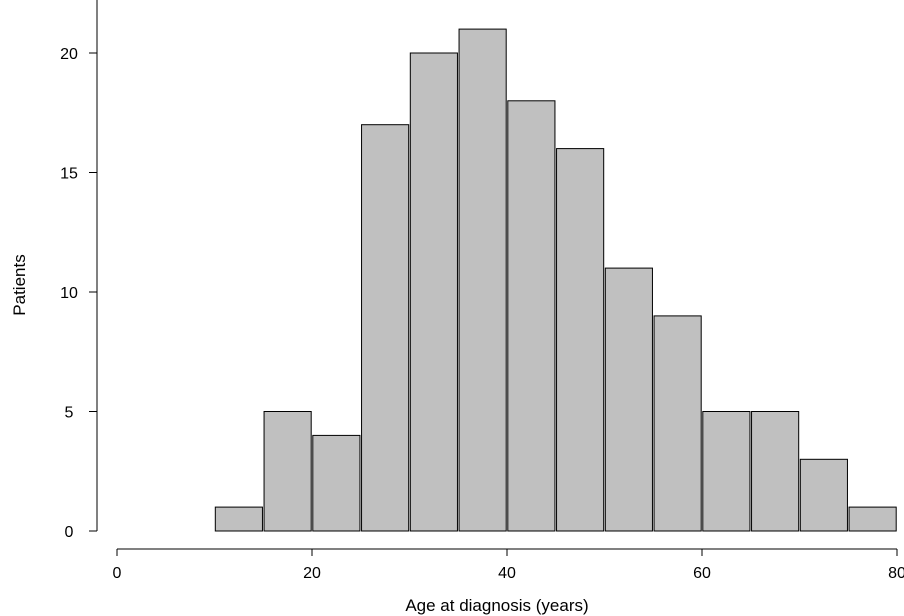 The height and width of the screenshot is (616, 904). I want to click on x-axis-ticks: 0 20 40 60 80, so click(508, 565).